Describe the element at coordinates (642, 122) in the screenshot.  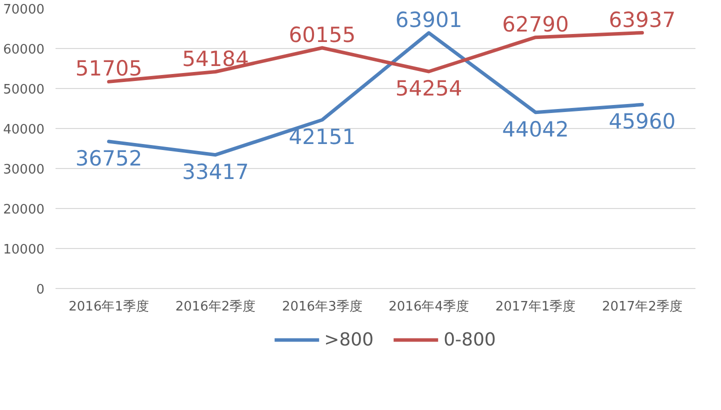
I see `data-label: 45960` at that location.